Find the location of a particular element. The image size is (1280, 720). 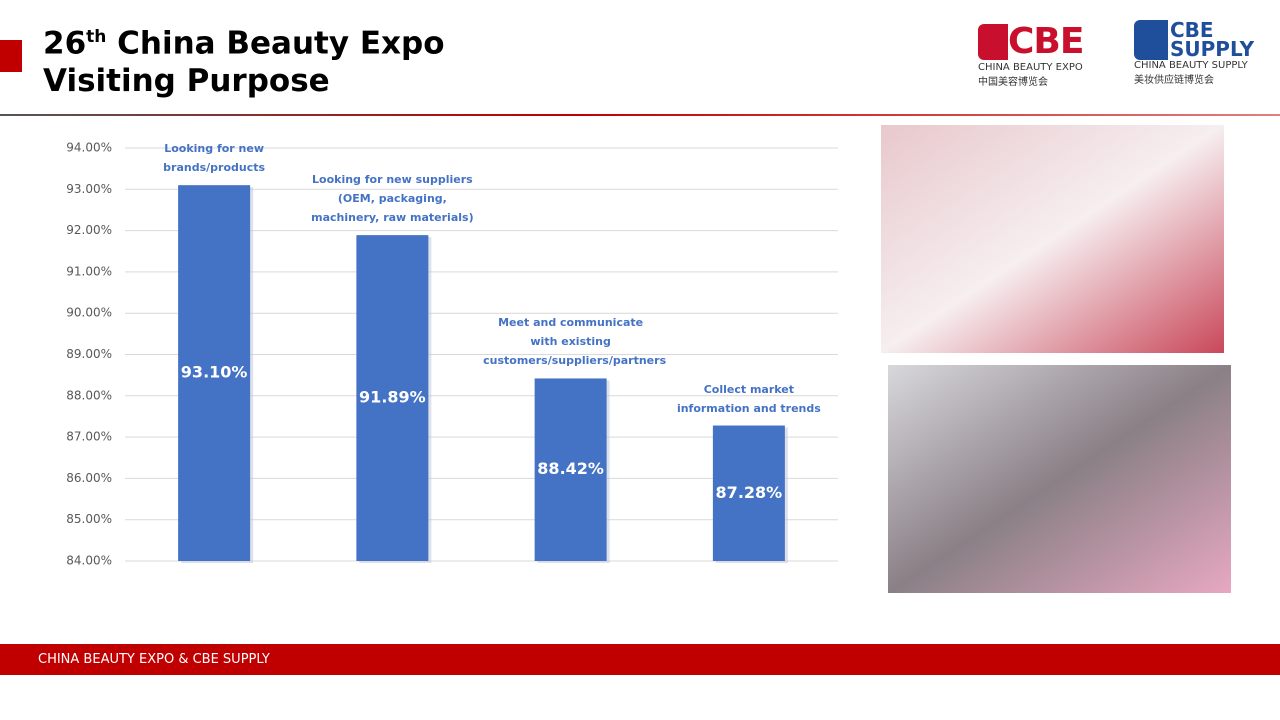

logo-name: CHINA BEAUTY SUPPLY is located at coordinates (1191, 65).